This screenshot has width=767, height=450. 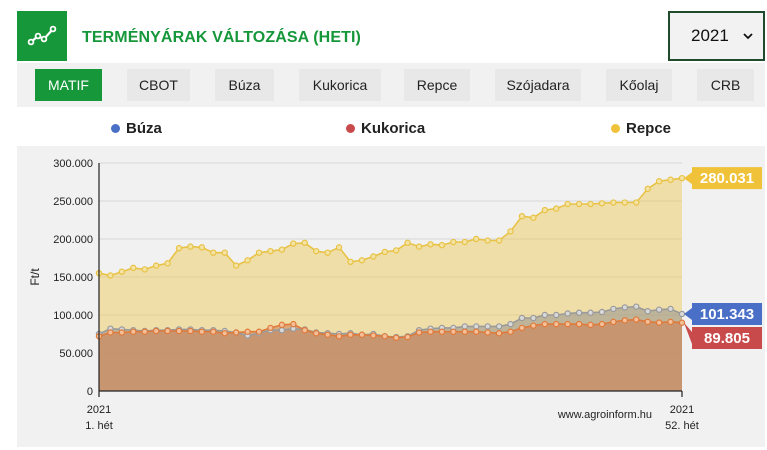 What do you see at coordinates (244, 85) in the screenshot?
I see `tab-buza: Búza` at bounding box center [244, 85].